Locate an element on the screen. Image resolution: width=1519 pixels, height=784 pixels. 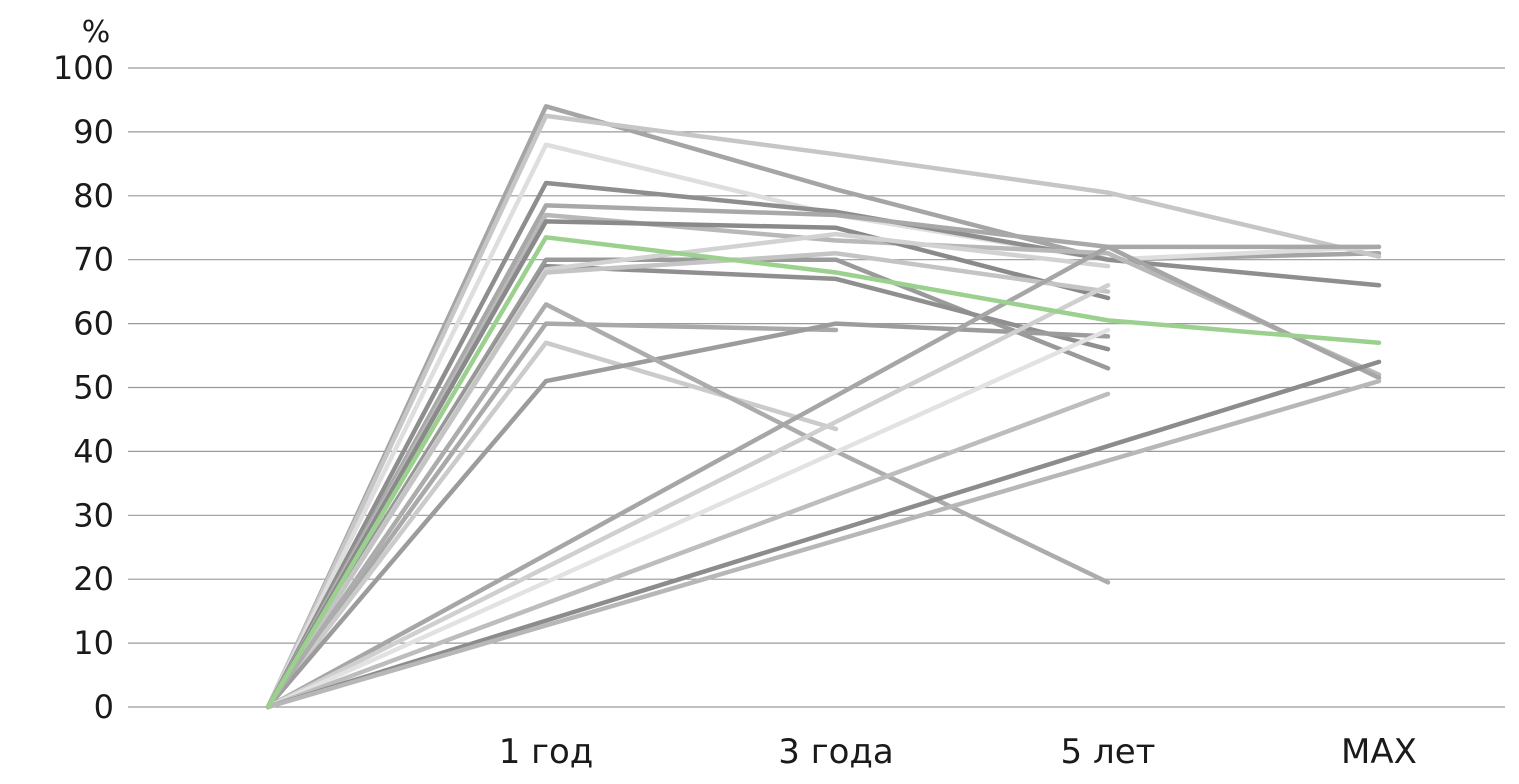
x-tick-label: 5 лет is located at coordinates (1108, 752).